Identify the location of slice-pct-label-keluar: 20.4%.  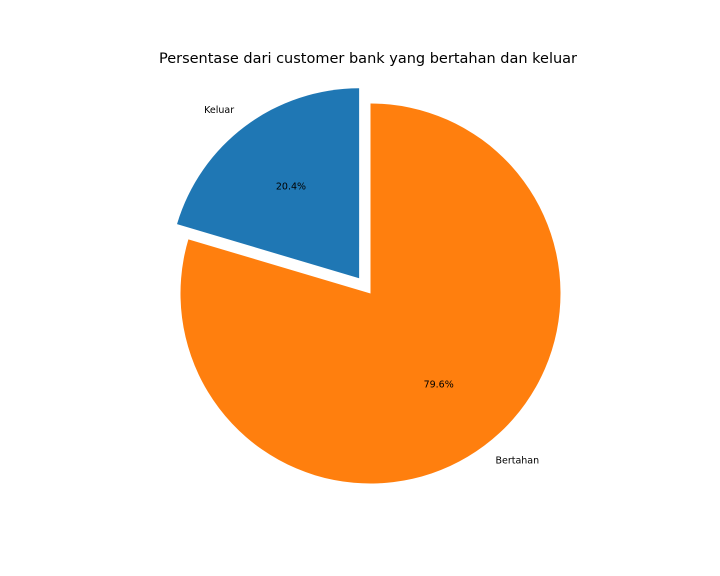
(291, 186).